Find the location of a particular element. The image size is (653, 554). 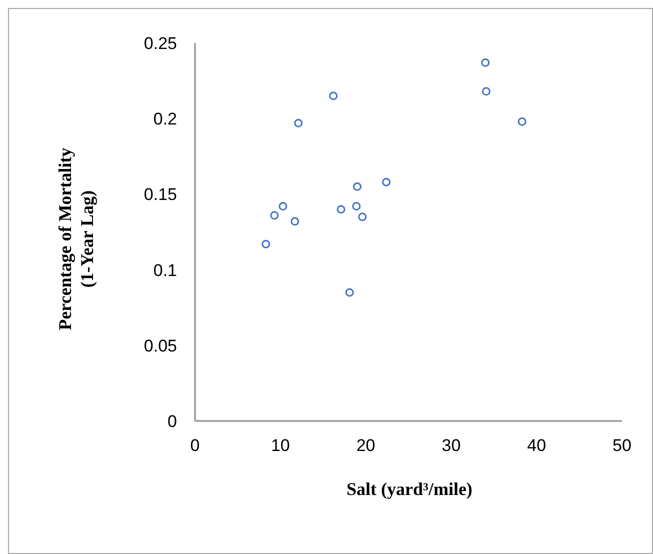

x-axis-title: Salt (yard³/mile) is located at coordinates (410, 489).